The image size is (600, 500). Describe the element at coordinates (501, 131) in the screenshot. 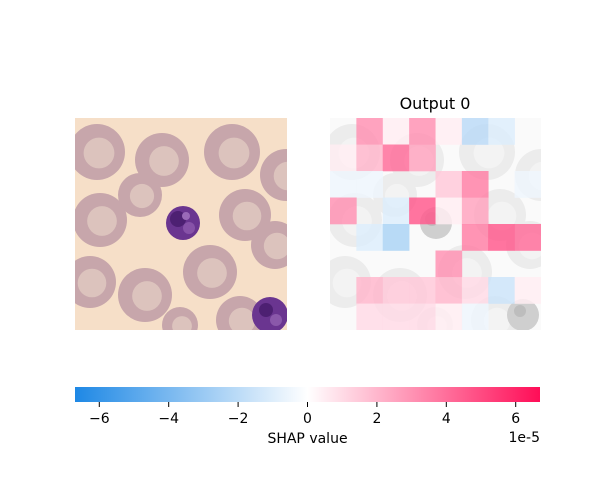

I see `shap-cell-r0-c6` at that location.